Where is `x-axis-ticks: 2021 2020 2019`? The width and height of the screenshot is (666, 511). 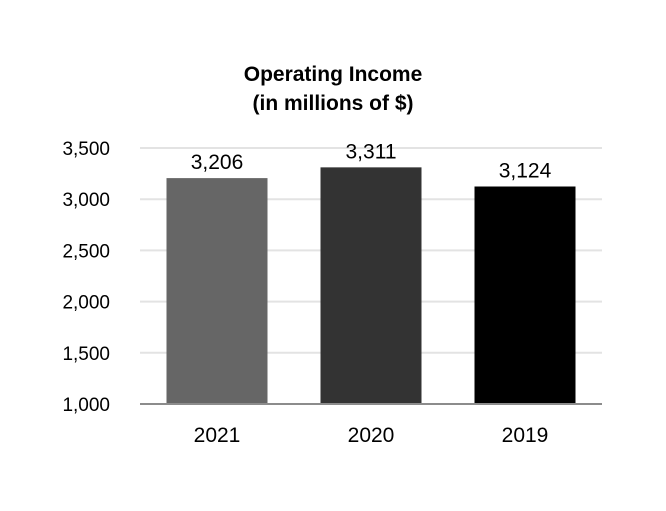 x-axis-ticks: 2021 2020 2019 is located at coordinates (371, 435).